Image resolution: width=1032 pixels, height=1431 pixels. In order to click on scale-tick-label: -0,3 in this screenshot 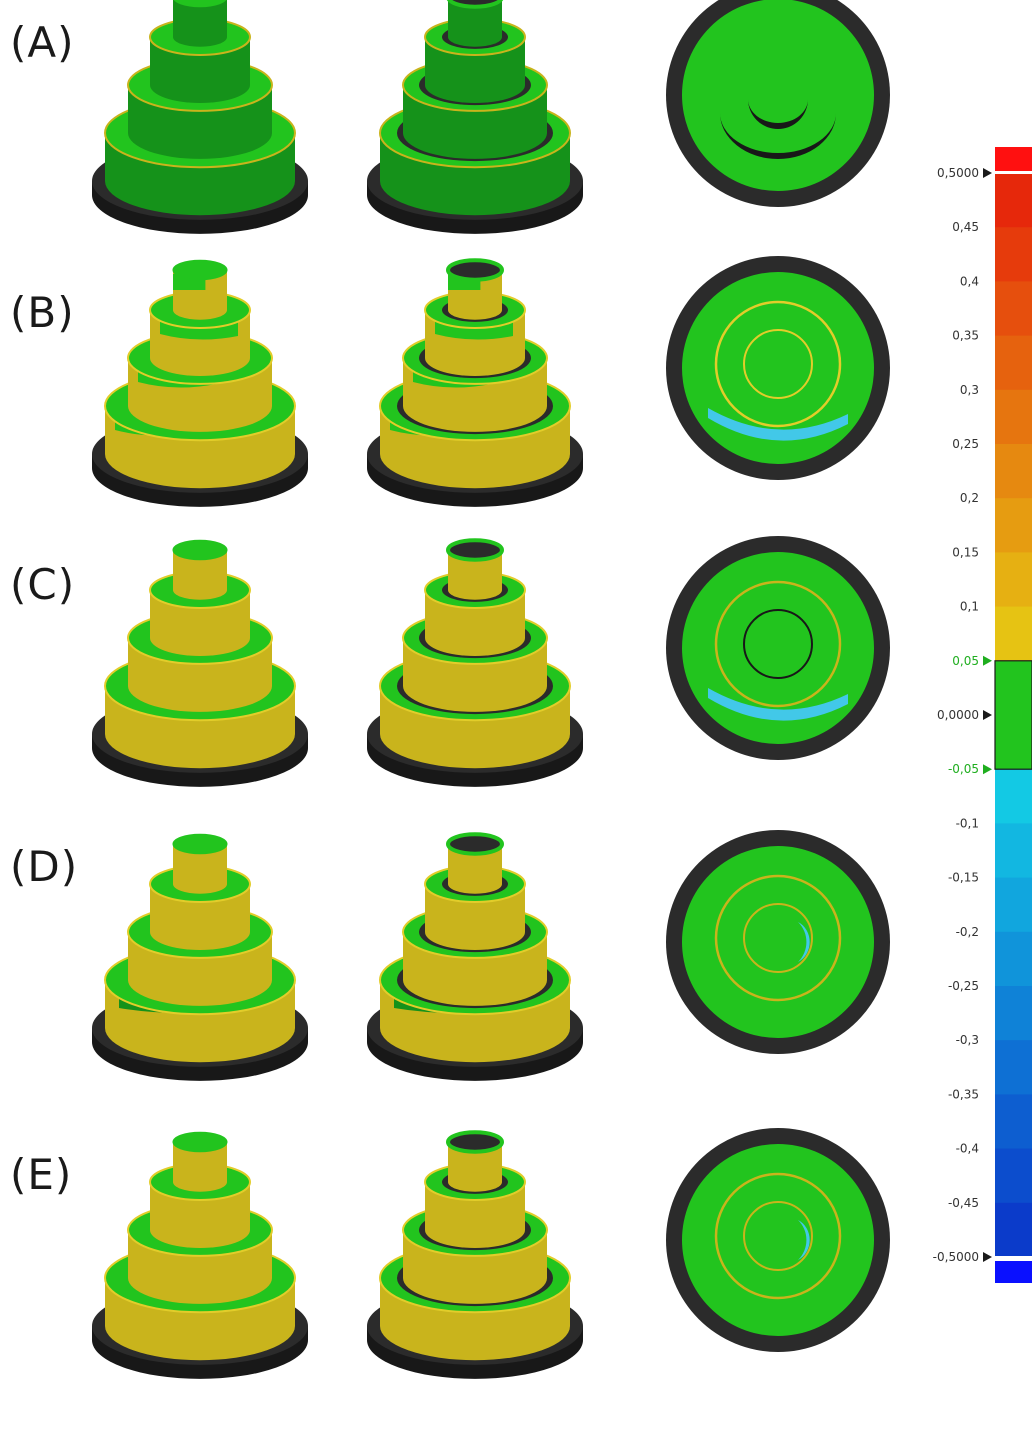, I will do `click(967, 1040)`.